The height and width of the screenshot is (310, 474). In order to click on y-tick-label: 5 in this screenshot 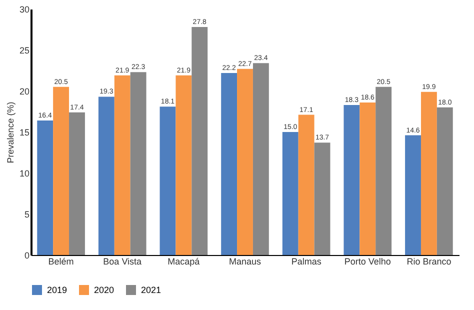, I will do `click(27, 215)`.